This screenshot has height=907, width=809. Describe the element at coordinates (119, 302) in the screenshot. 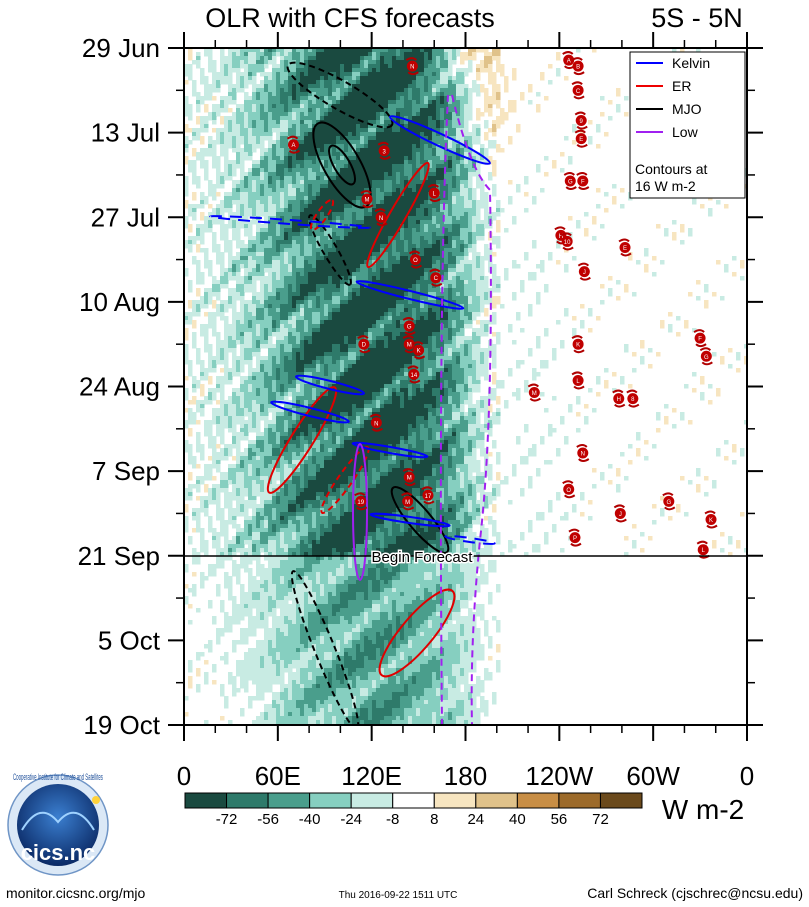

I see `y-tick-label: 10 Aug` at that location.